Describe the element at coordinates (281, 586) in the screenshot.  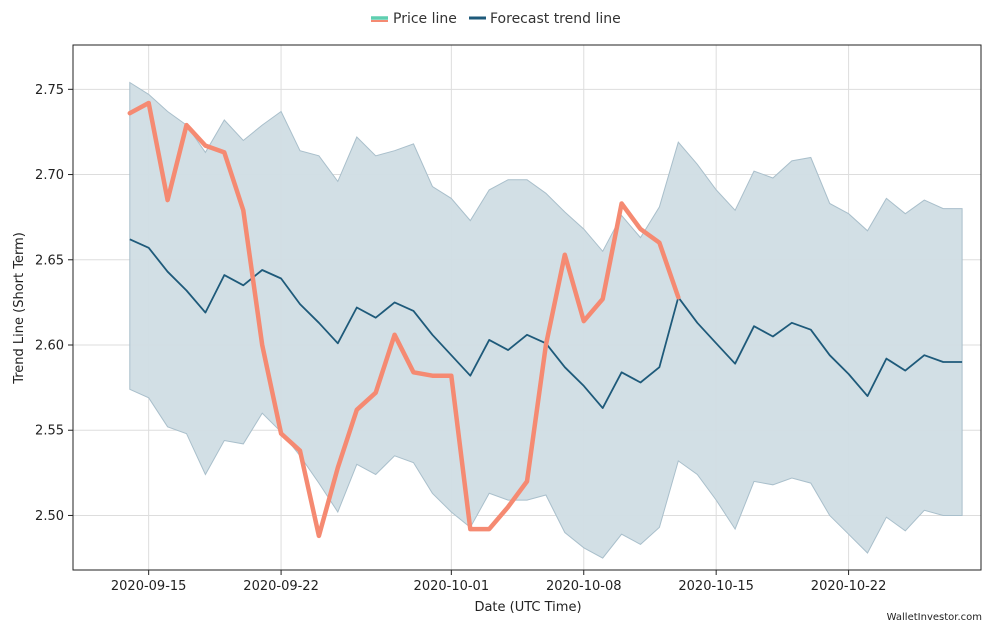
I see `x-tick-label: 2020-09-22` at that location.